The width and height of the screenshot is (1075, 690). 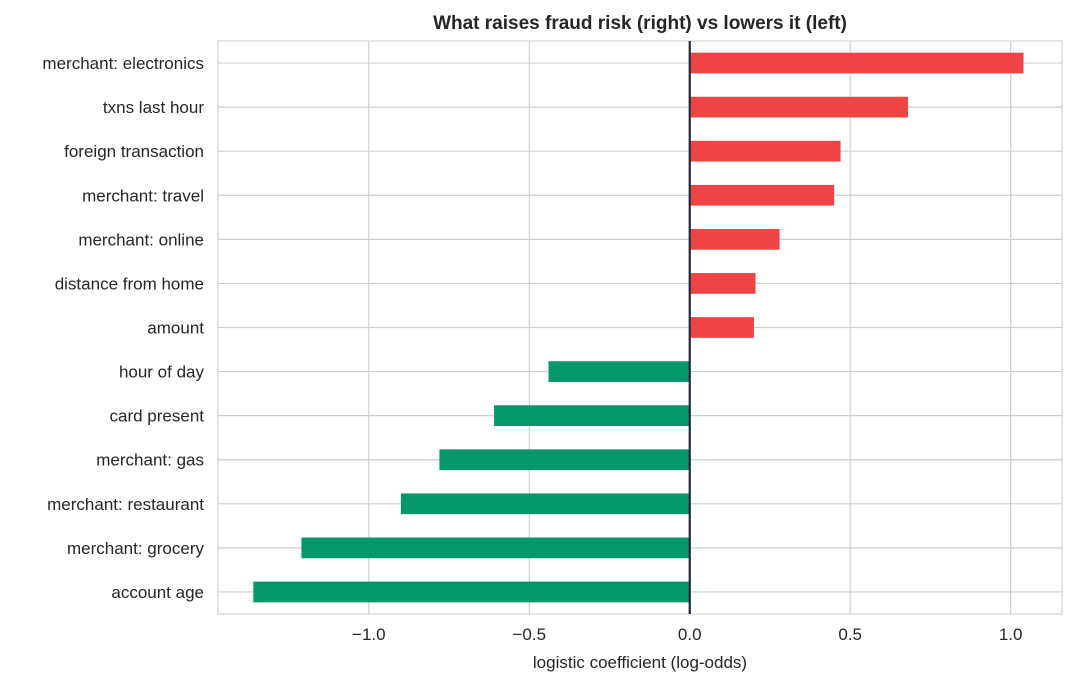 What do you see at coordinates (471, 592) in the screenshot?
I see `bar-account-age` at bounding box center [471, 592].